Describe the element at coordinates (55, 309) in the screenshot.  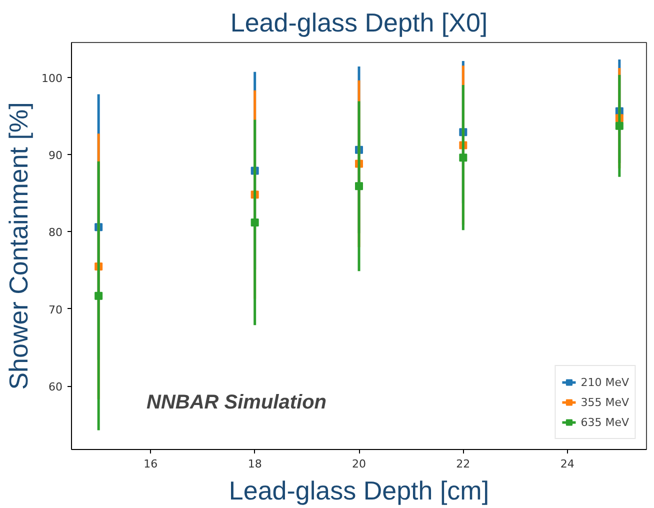
I see `y-tick-label: 70` at that location.